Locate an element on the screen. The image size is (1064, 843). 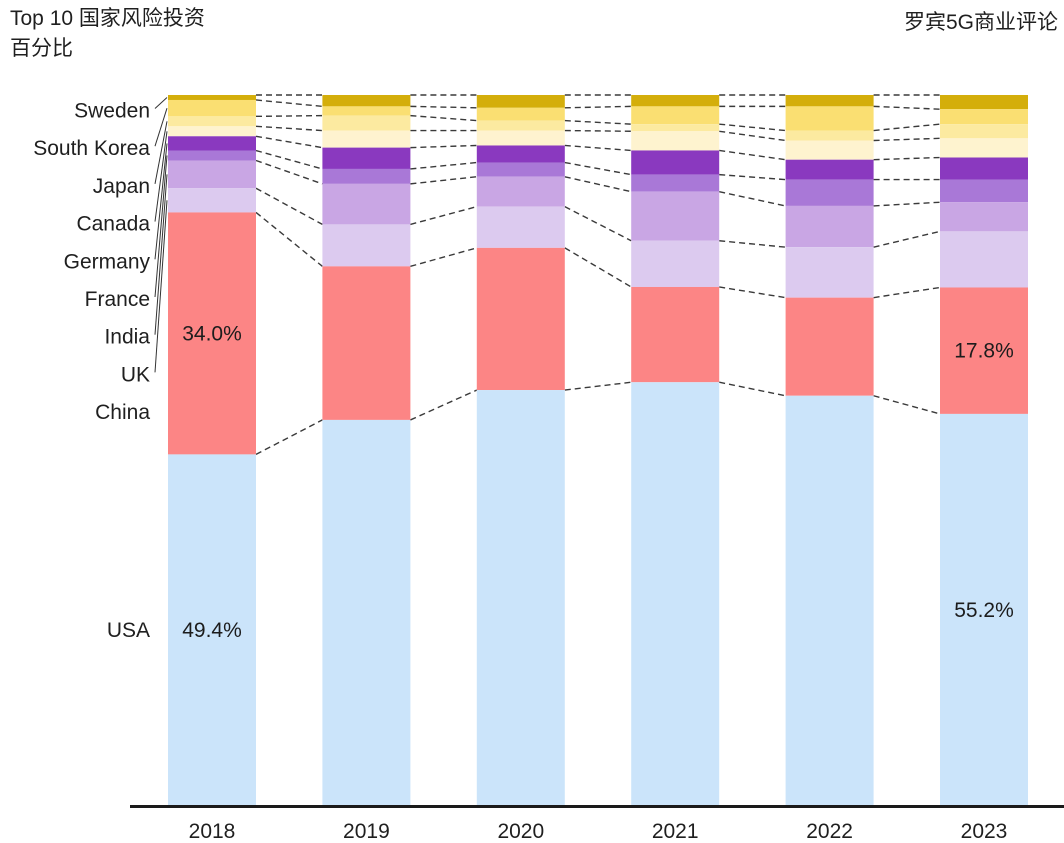
bar-segment-france-2022 is located at coordinates (829, 192).